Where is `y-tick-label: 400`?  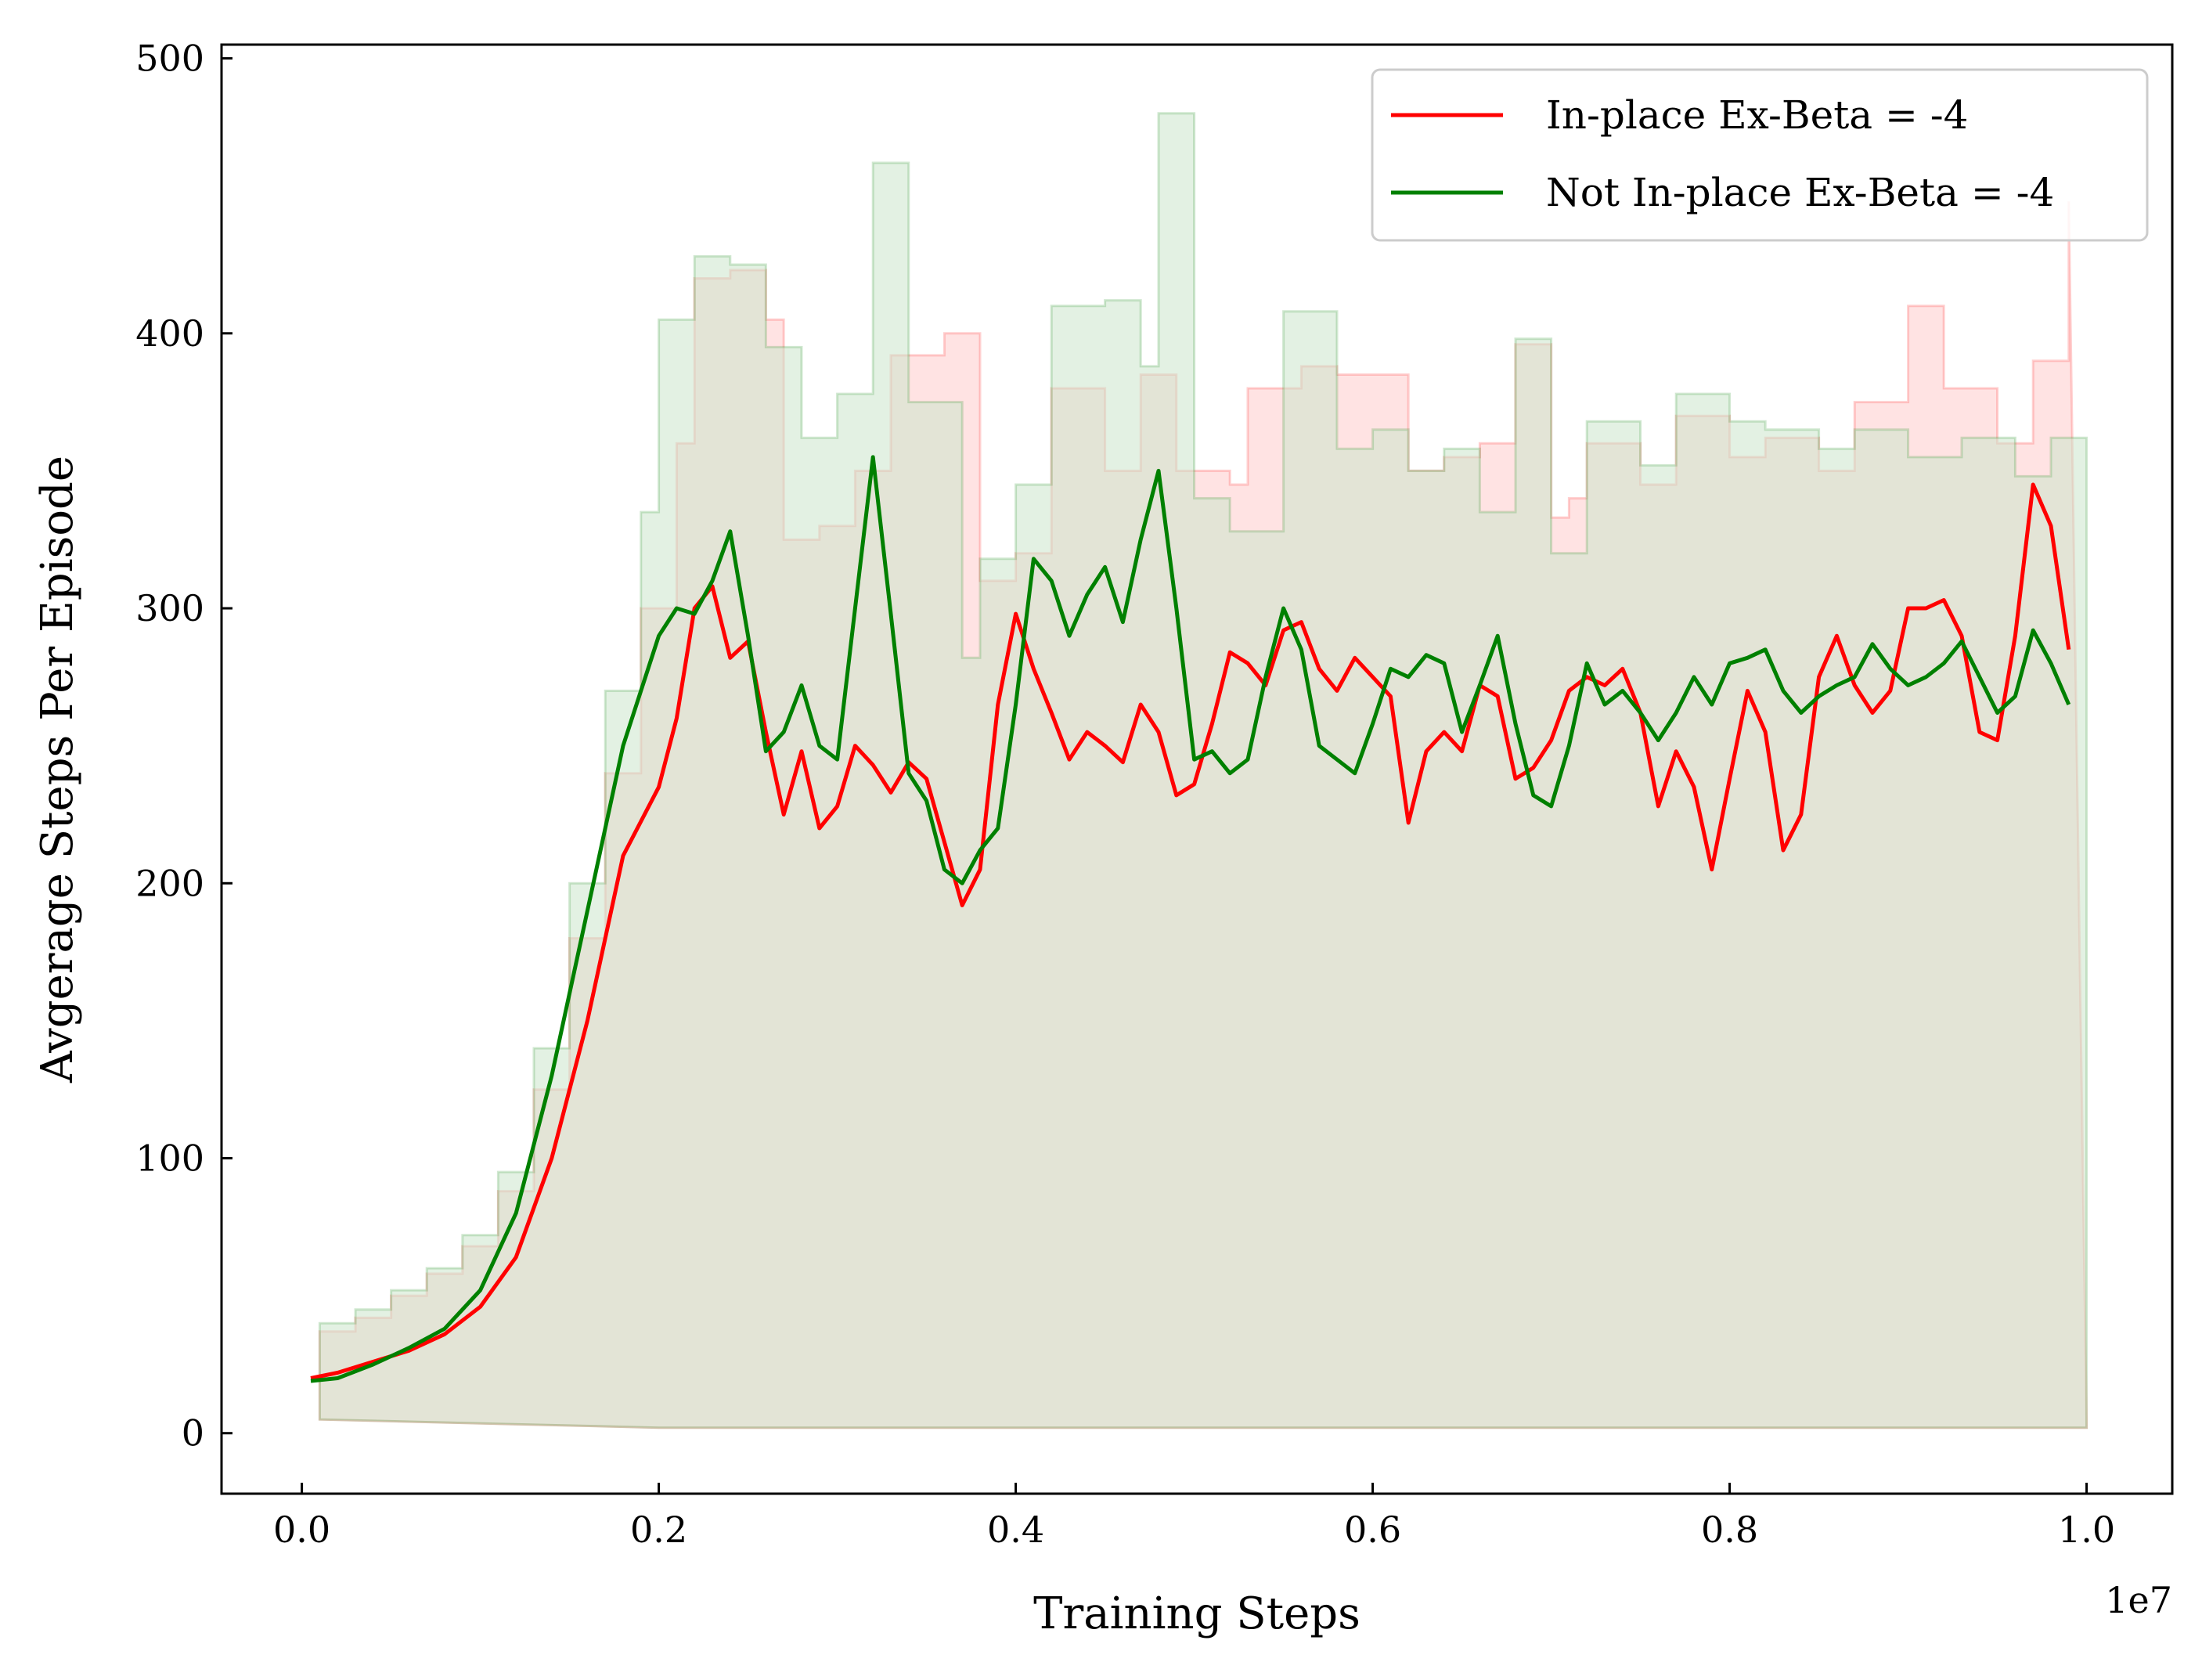 y-tick-label: 400 is located at coordinates (169, 333).